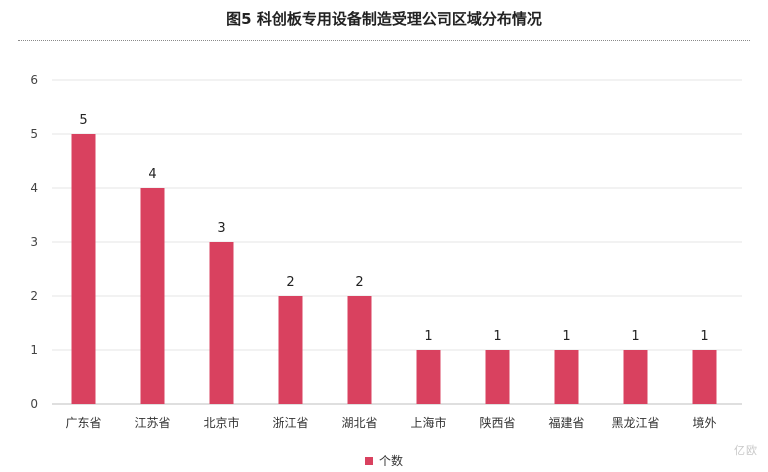  What do you see at coordinates (566, 422) in the screenshot?
I see `x-tick-label: 福建省` at bounding box center [566, 422].